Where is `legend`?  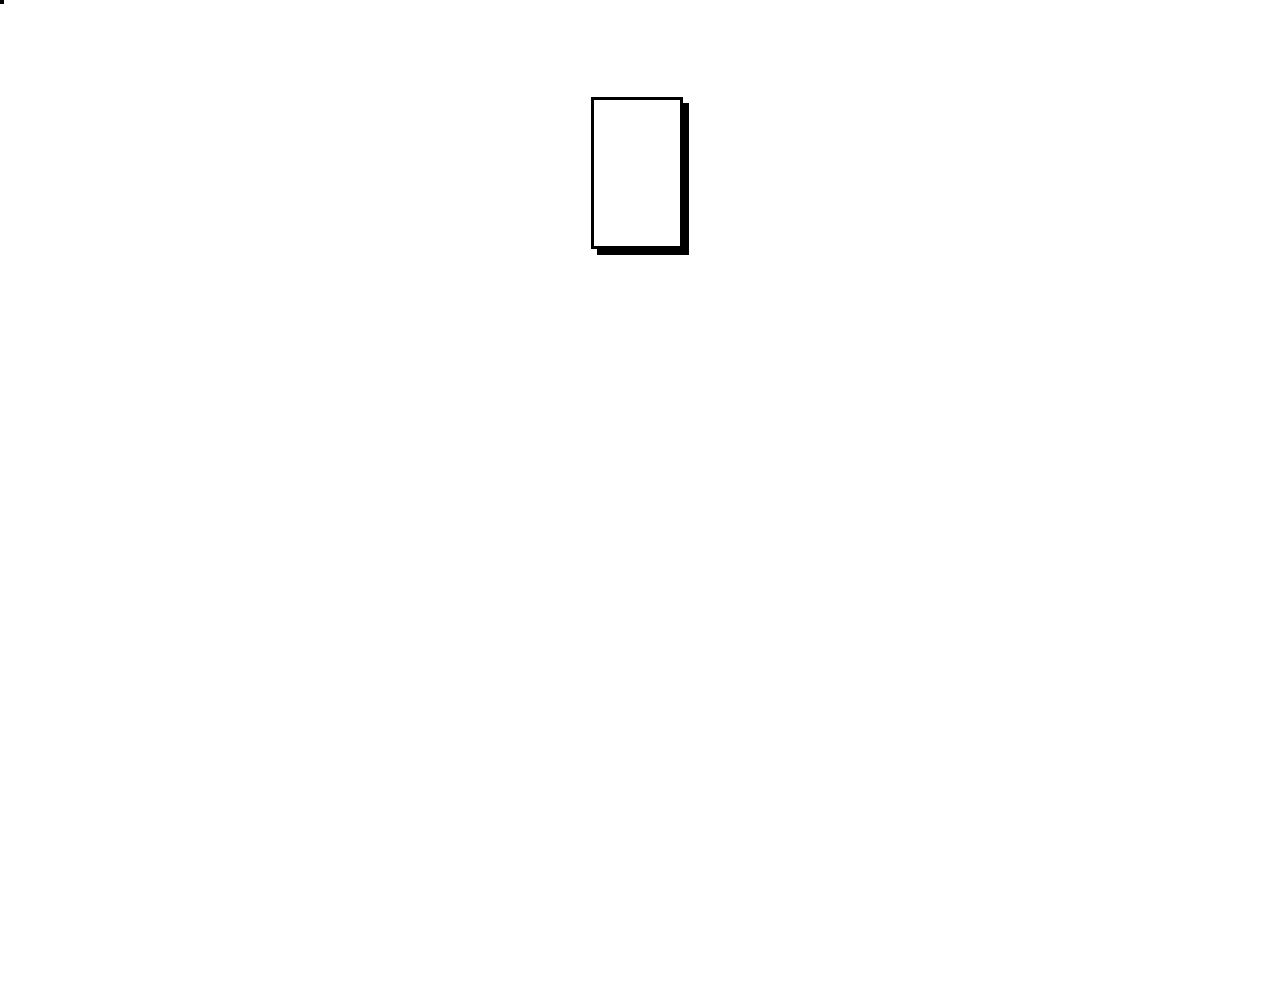
legend is located at coordinates (637, 173).